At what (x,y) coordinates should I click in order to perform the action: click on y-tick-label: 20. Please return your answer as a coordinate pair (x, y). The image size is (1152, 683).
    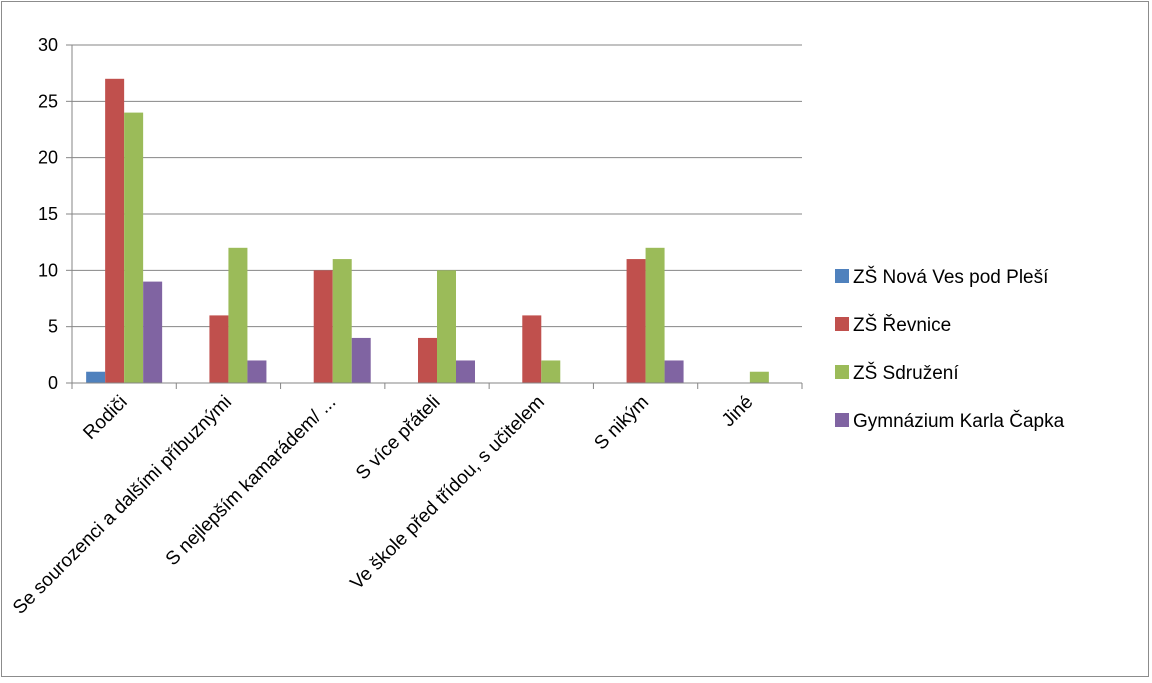
    Looking at the image, I should click on (48, 158).